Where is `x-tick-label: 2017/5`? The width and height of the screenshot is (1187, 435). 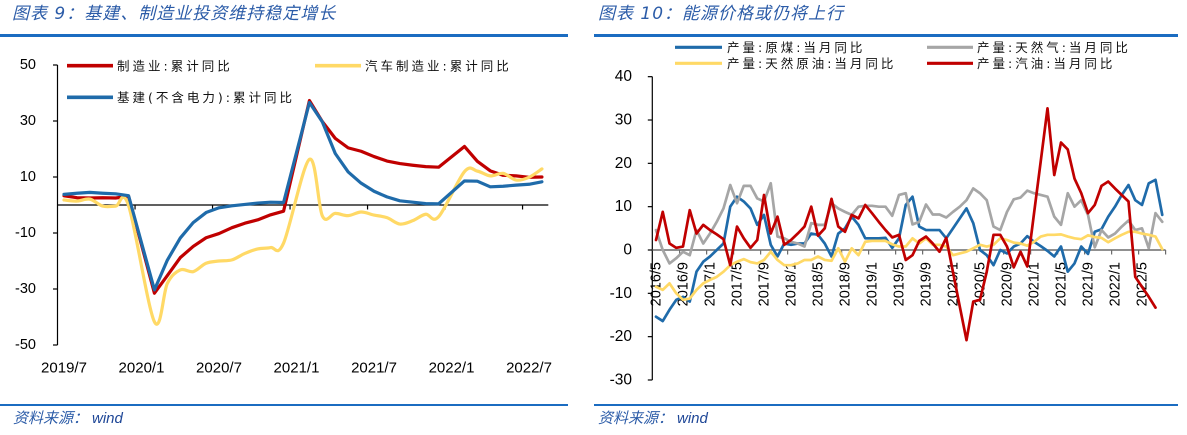
x-tick-label: 2017/5 is located at coordinates (738, 284).